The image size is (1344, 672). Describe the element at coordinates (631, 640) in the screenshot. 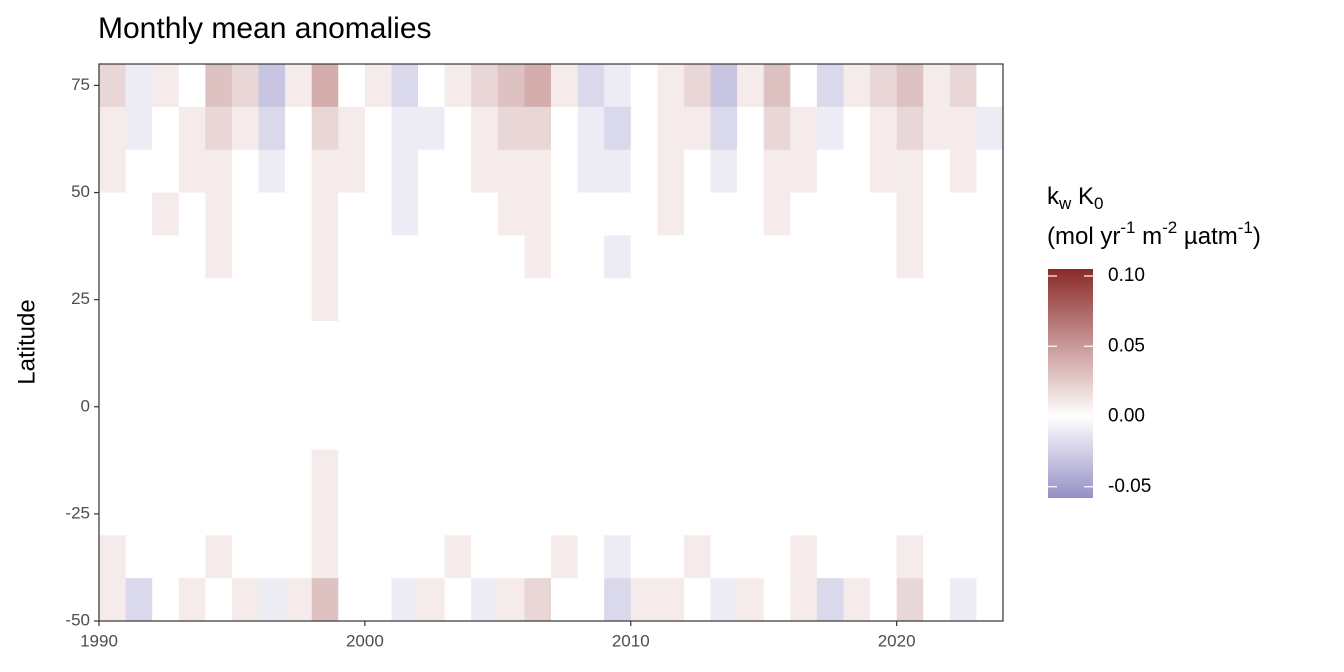

I see `x-tick-label: 2010` at that location.